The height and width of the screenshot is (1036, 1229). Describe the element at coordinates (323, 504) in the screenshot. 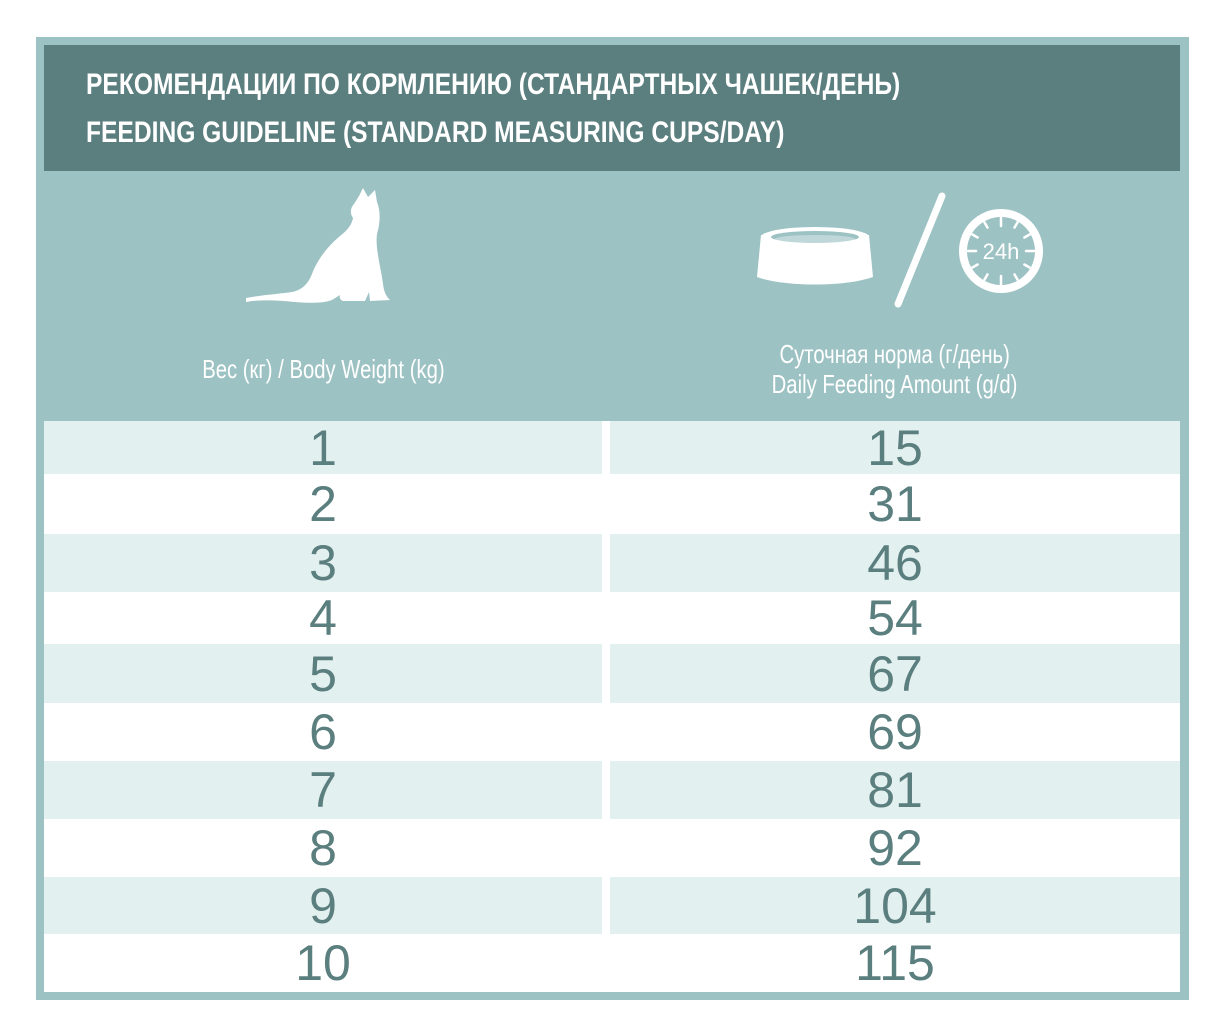

I see `weight-cell: 2` at that location.